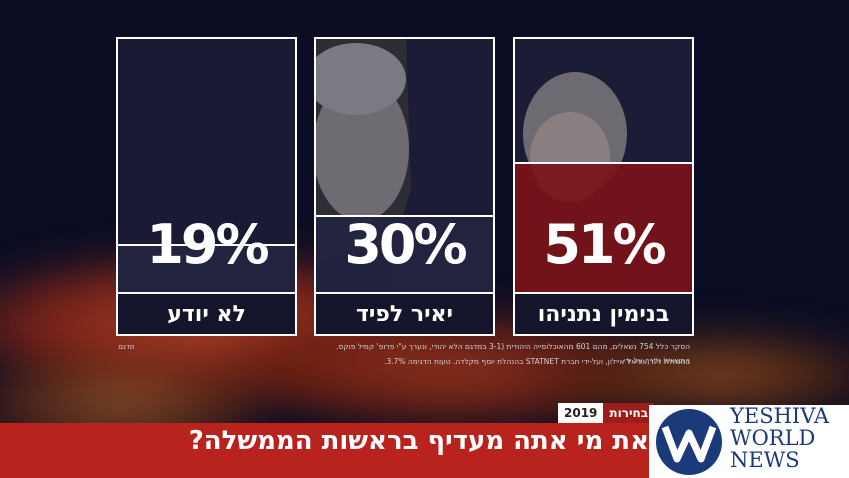 This screenshot has height=478, width=849. Describe the element at coordinates (604, 244) in the screenshot. I see `value-label-netanyahu: 51%` at that location.